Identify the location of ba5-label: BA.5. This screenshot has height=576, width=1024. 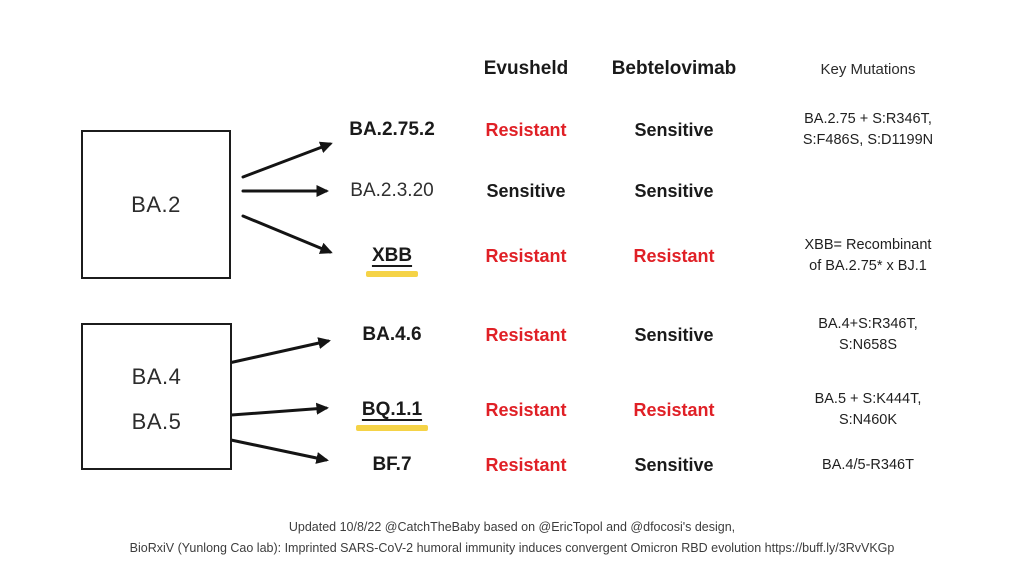
(156, 421).